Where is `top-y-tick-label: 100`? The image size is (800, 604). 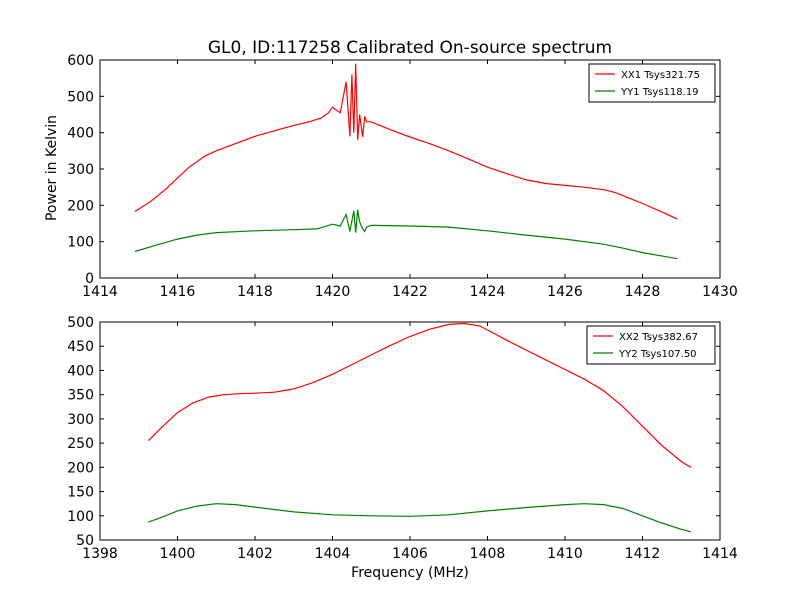
top-y-tick-label: 100 is located at coordinates (80, 243).